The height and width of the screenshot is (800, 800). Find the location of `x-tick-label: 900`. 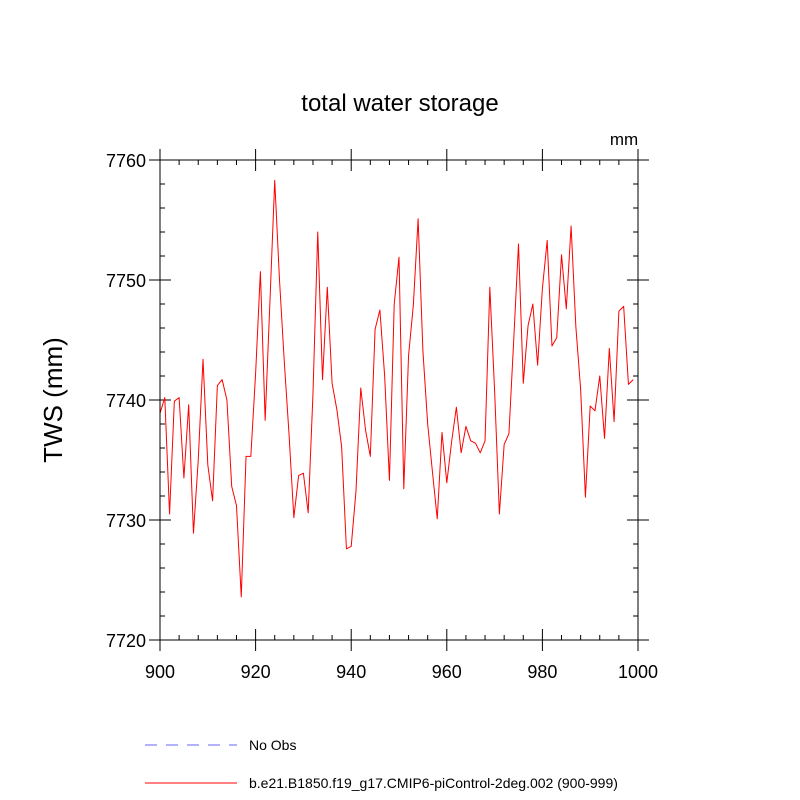

x-tick-label: 900 is located at coordinates (160, 672).